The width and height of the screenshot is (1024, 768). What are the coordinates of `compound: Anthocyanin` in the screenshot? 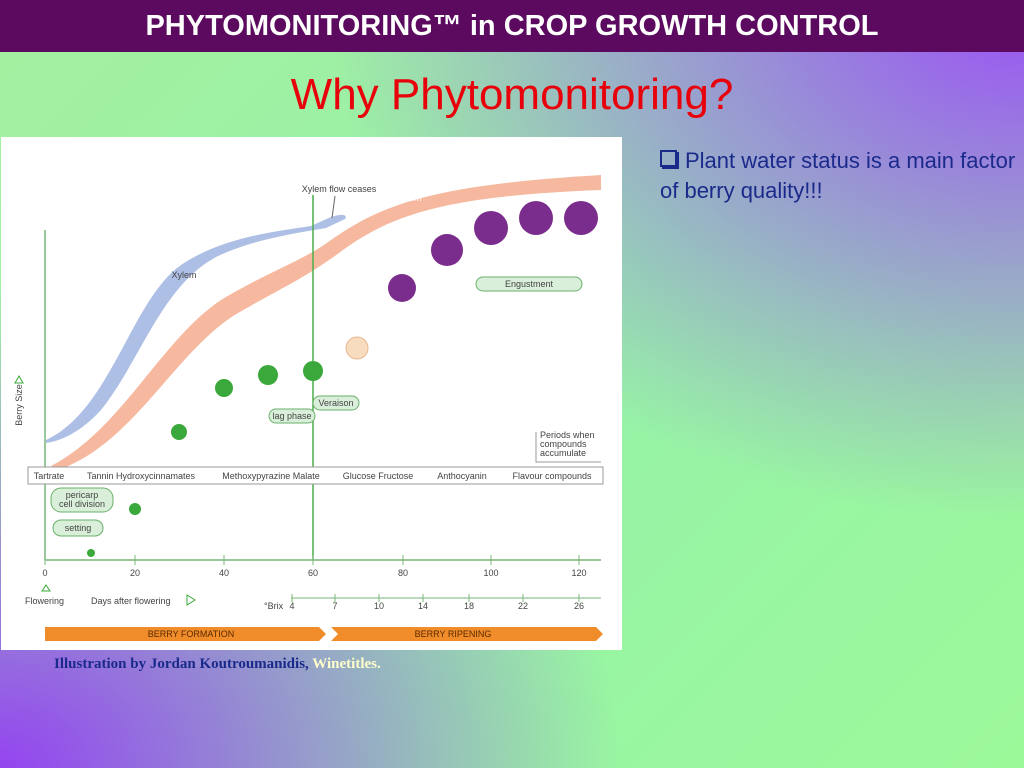 It's located at (462, 476).